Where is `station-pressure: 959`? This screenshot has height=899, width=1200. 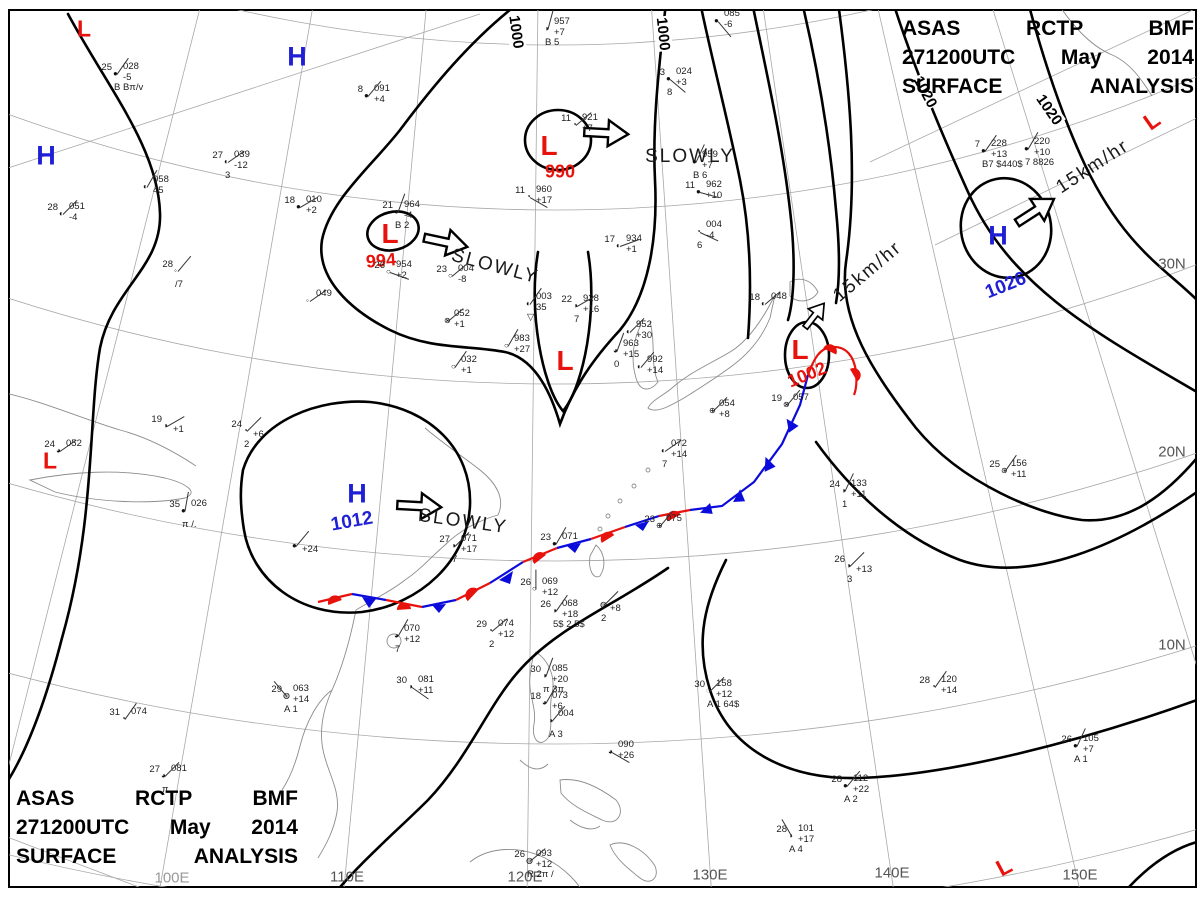
station-pressure: 959 is located at coordinates (710, 154).